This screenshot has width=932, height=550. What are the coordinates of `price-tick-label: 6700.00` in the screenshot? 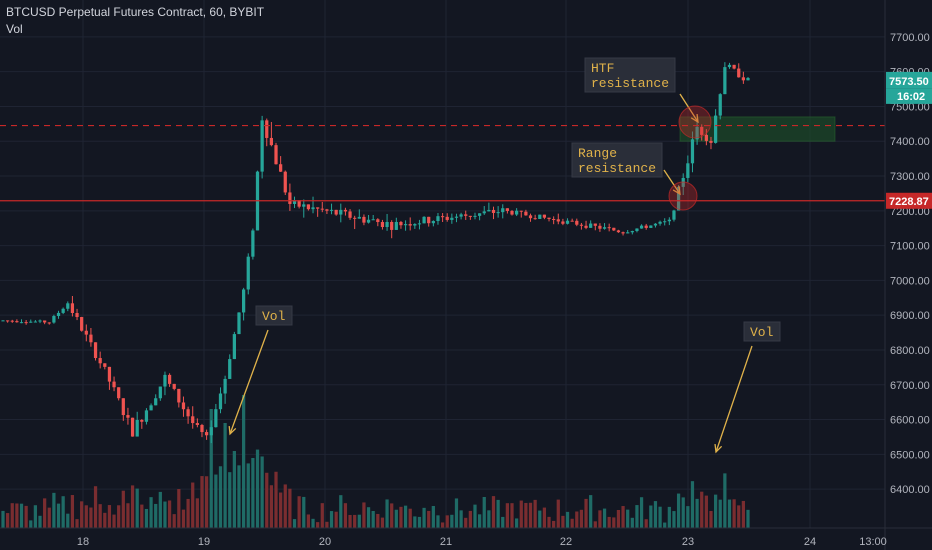 It's located at (910, 386).